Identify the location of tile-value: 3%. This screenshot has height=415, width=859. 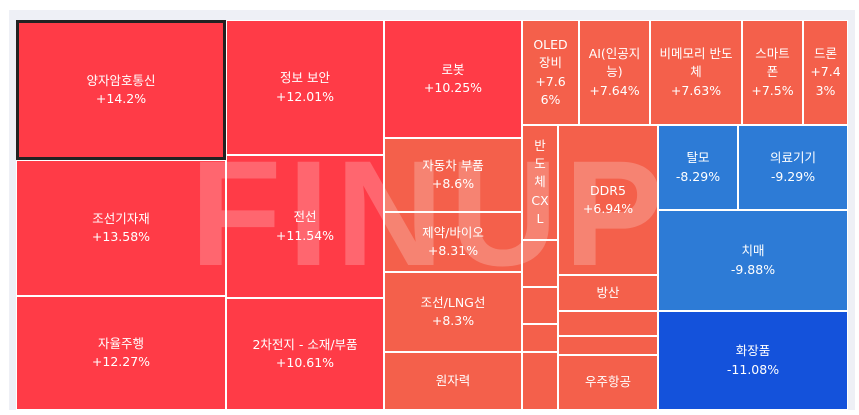
(825, 90).